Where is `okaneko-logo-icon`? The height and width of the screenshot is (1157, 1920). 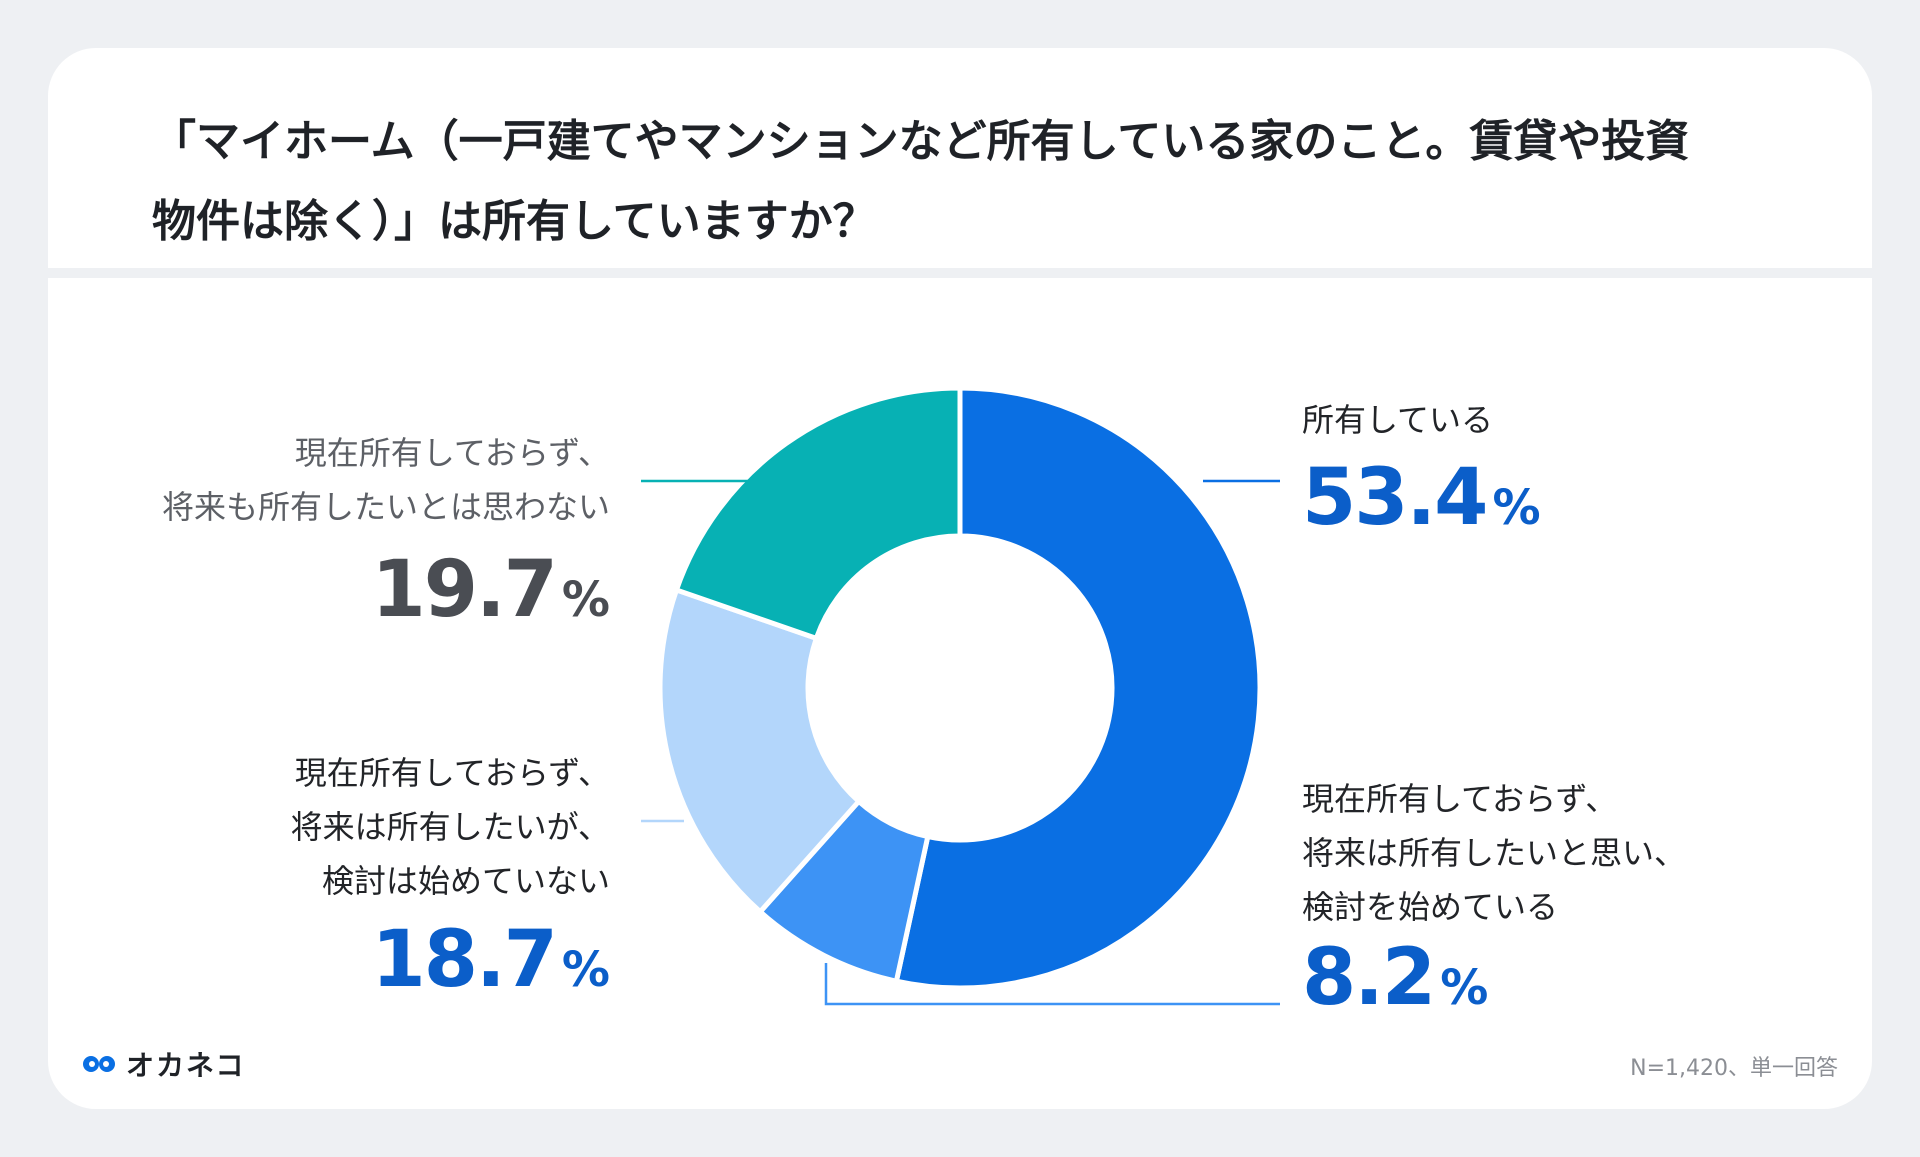
okaneko-logo-icon is located at coordinates (99, 1064).